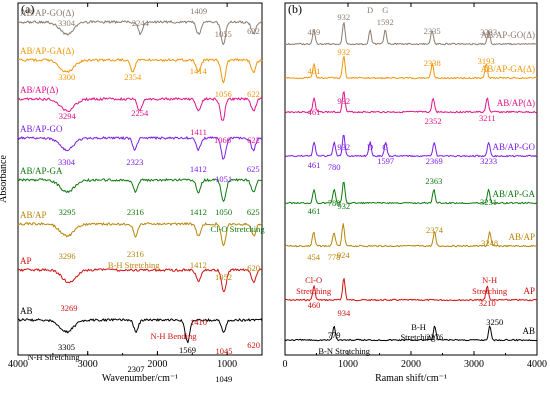  I want to click on peak-annotation: 3210, so click(487, 303).